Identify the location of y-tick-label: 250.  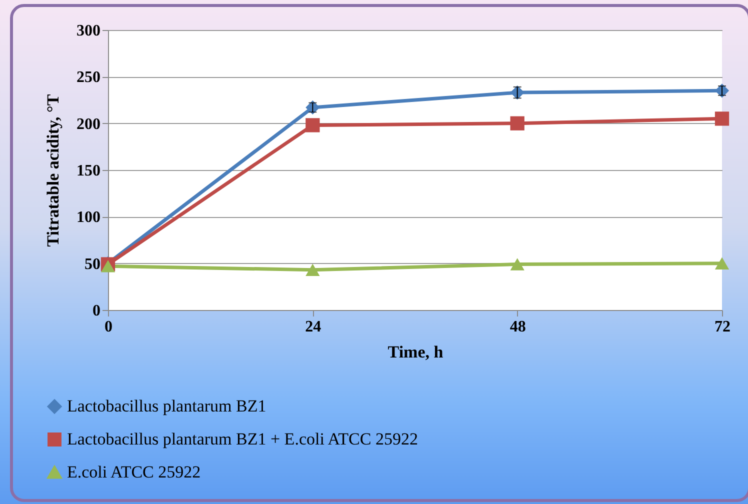
(88, 77).